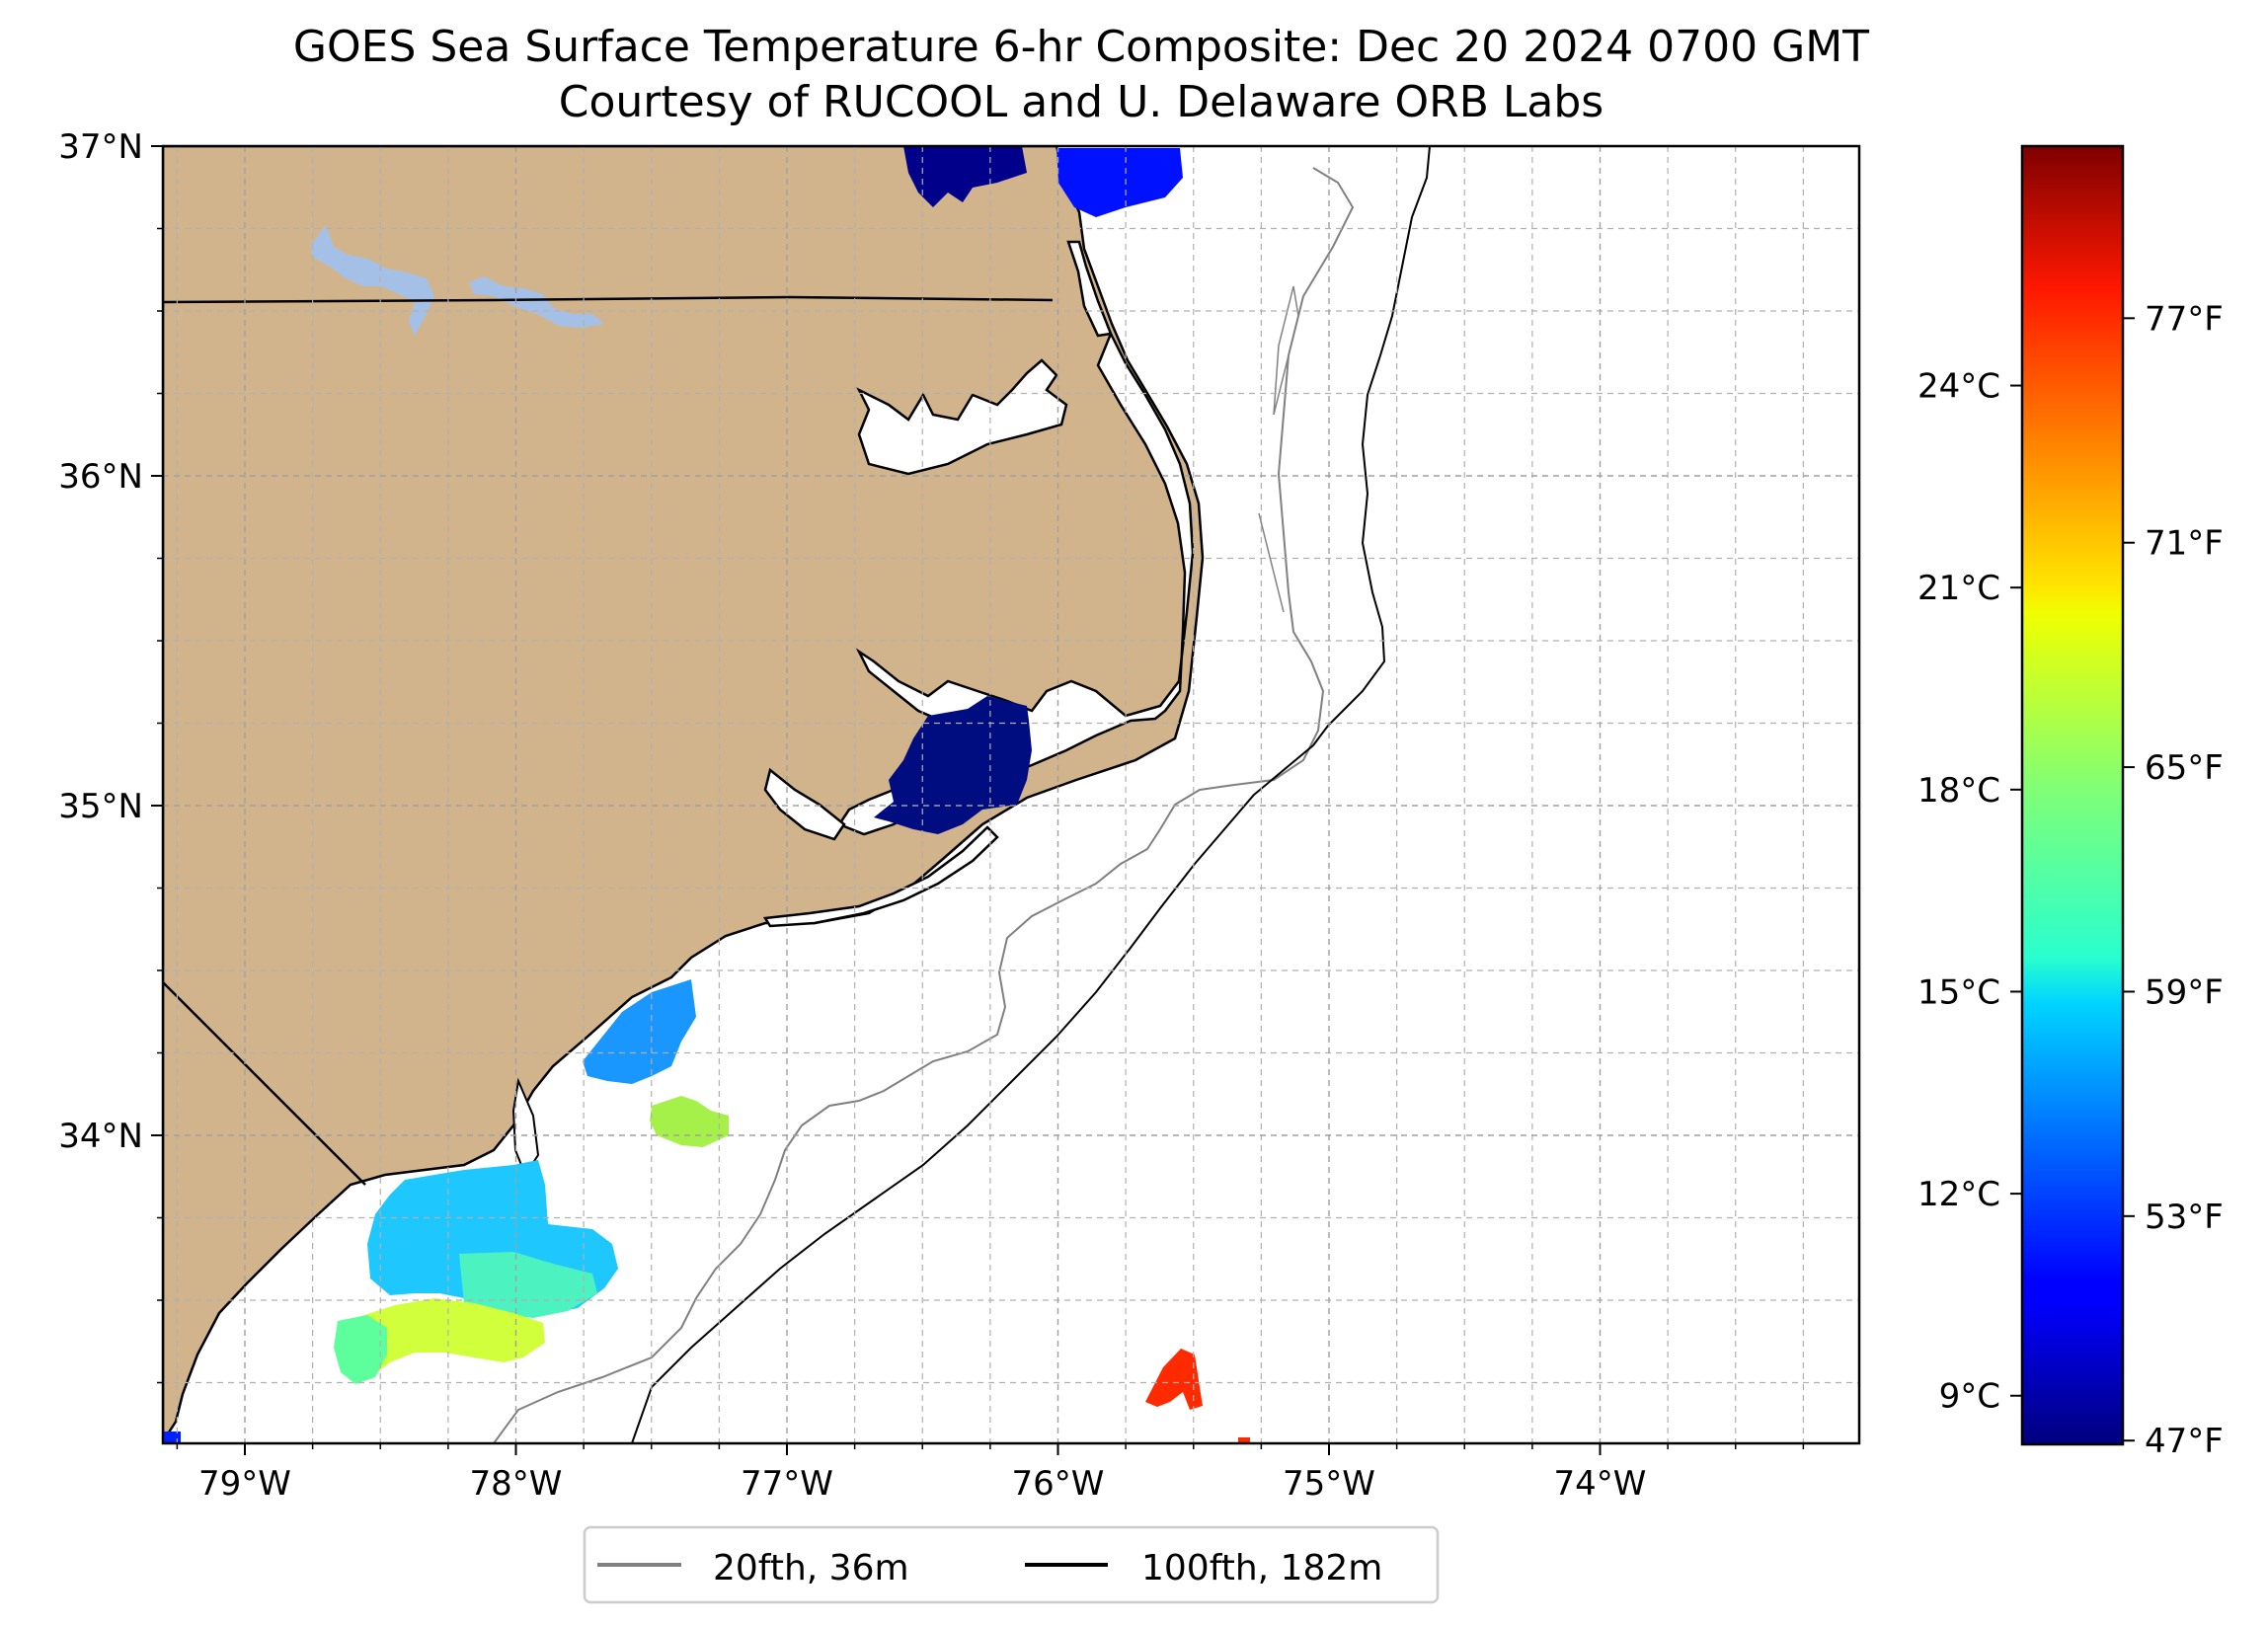  What do you see at coordinates (1958, 1194) in the screenshot?
I see `celsius-tick-label: 12°C` at bounding box center [1958, 1194].